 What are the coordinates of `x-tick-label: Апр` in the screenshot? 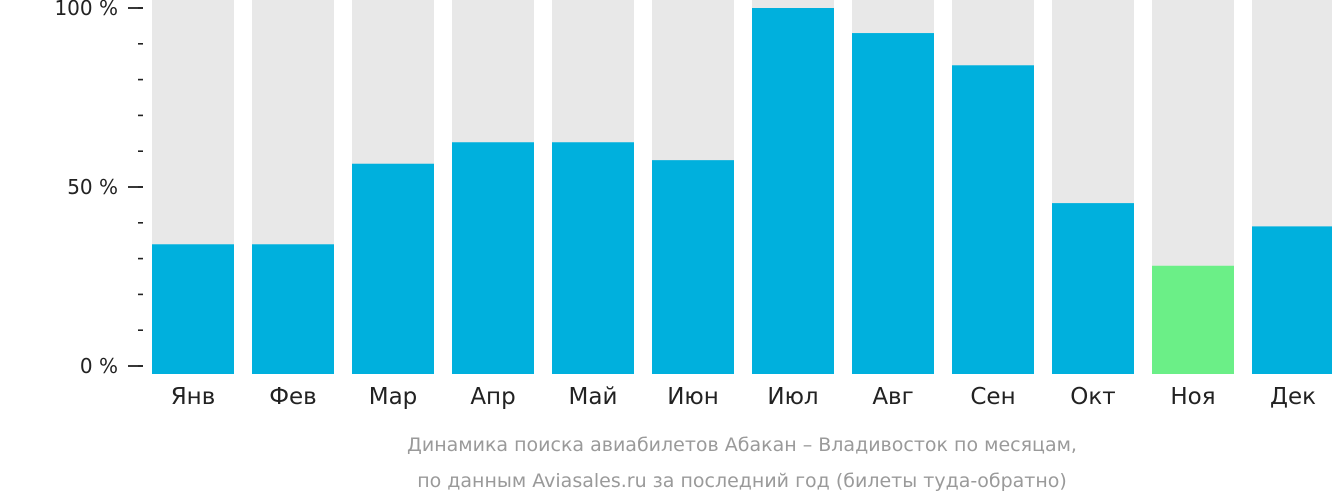 It's located at (492, 397).